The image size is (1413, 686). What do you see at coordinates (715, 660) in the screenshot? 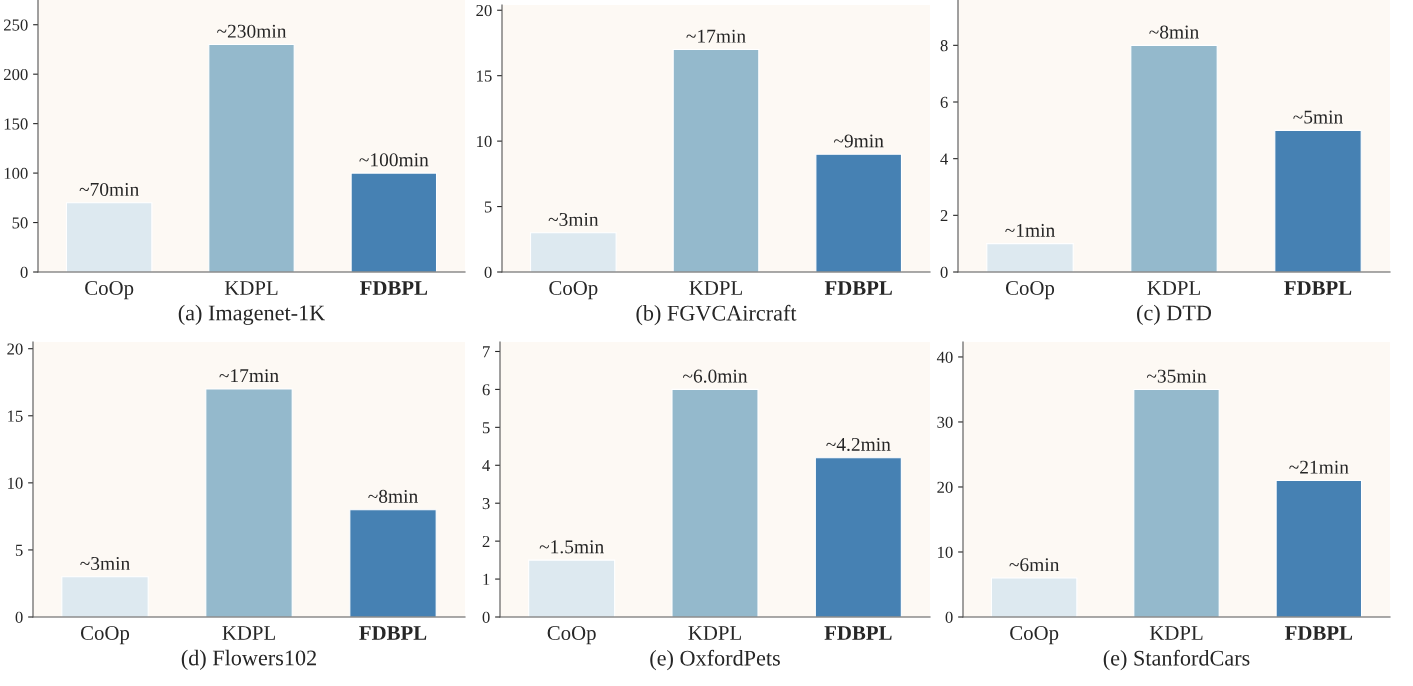
I see `x-axis-title: (e) OxfordPets` at bounding box center [715, 660].